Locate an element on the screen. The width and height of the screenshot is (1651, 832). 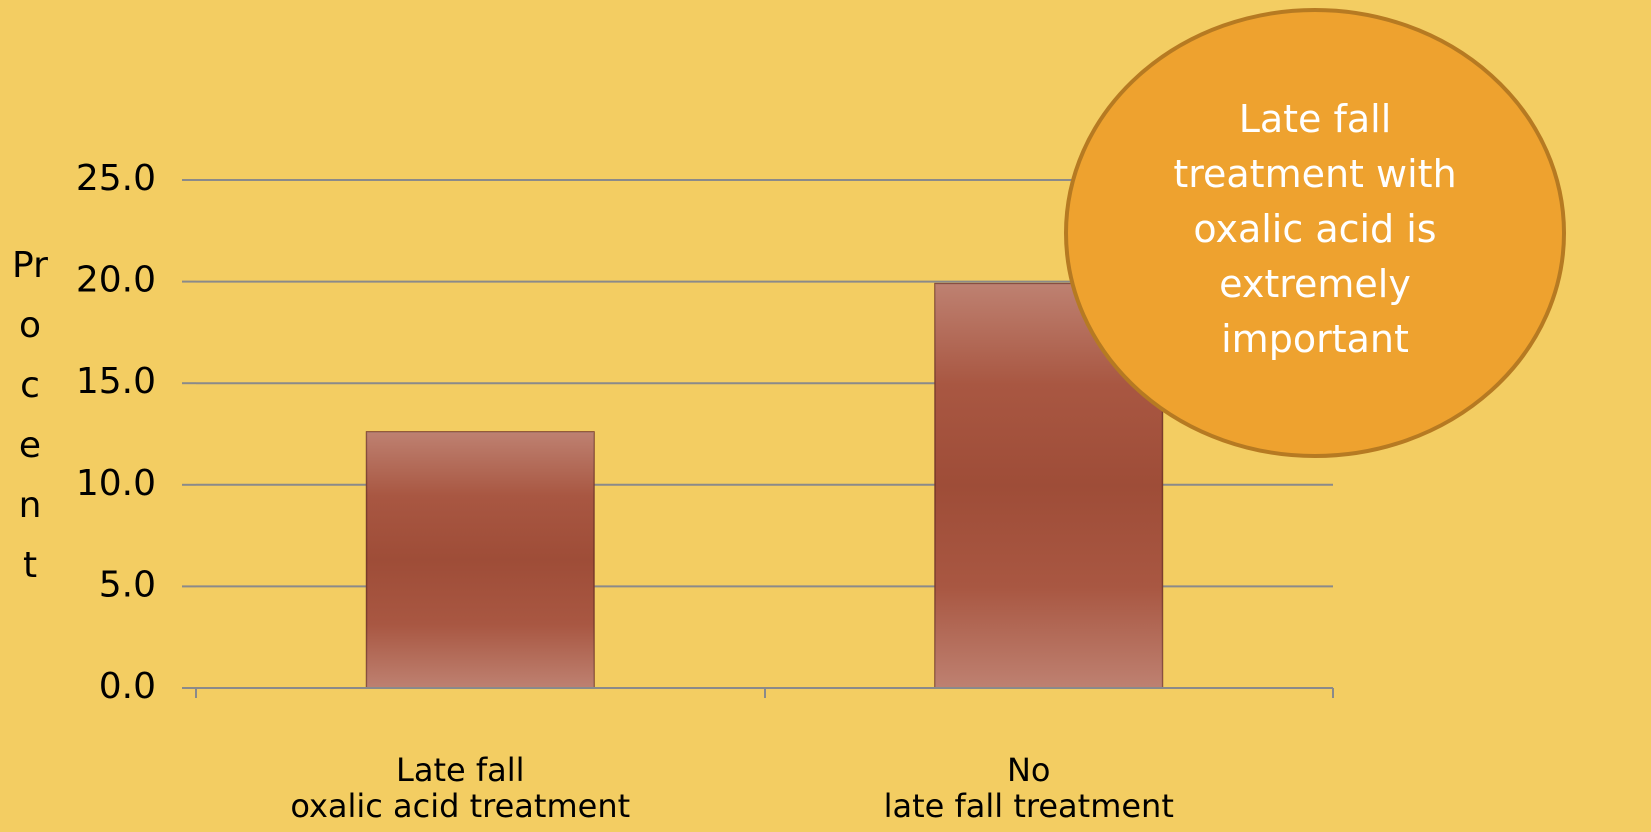
y-tick-label: 15.0 is located at coordinates (116, 381).